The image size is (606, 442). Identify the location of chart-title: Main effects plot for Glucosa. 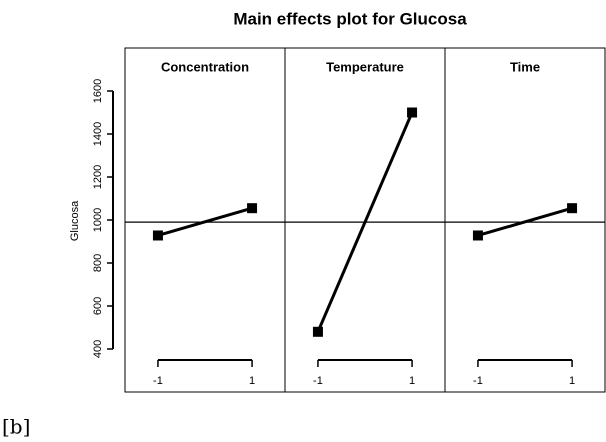
(350, 18).